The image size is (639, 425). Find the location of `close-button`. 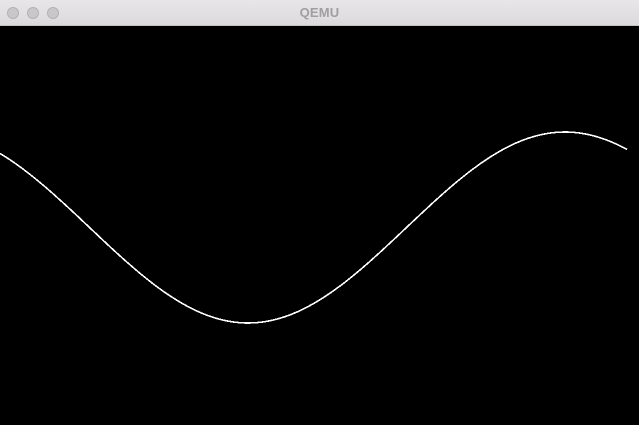

close-button is located at coordinates (13, 13).